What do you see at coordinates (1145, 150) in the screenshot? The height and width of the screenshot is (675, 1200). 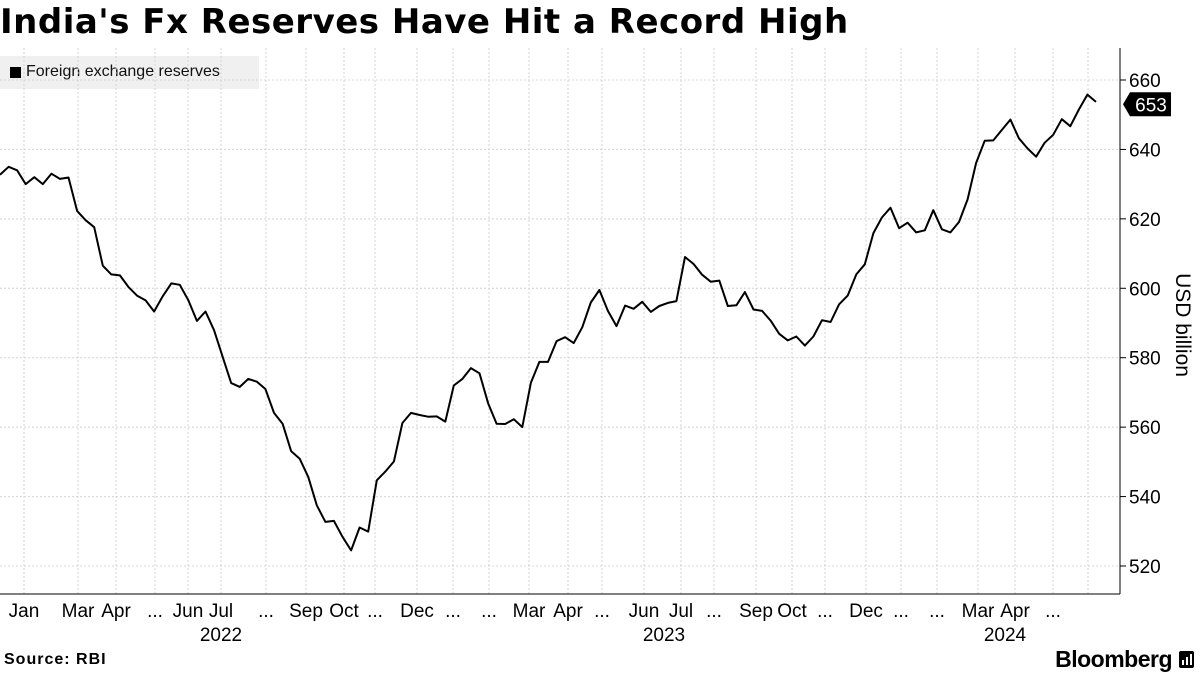 I see `y-tick-label: 640` at bounding box center [1145, 150].